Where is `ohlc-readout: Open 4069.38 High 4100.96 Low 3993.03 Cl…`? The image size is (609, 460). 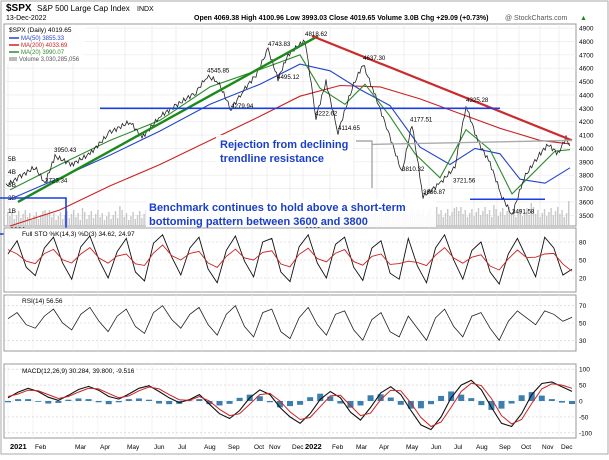 ohlc-readout: Open 4069.38 High 4100.96 Low 3993.03 Cl… is located at coordinates (341, 18).